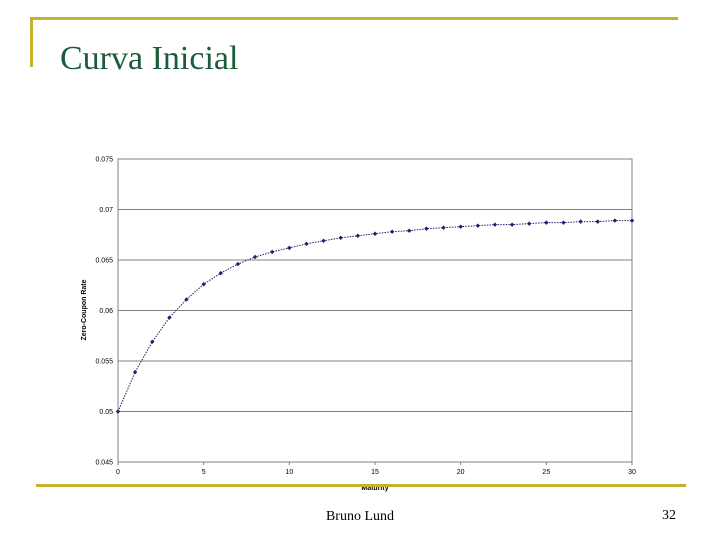 The height and width of the screenshot is (540, 720). I want to click on y-tick-label: 0.06, so click(106, 311).